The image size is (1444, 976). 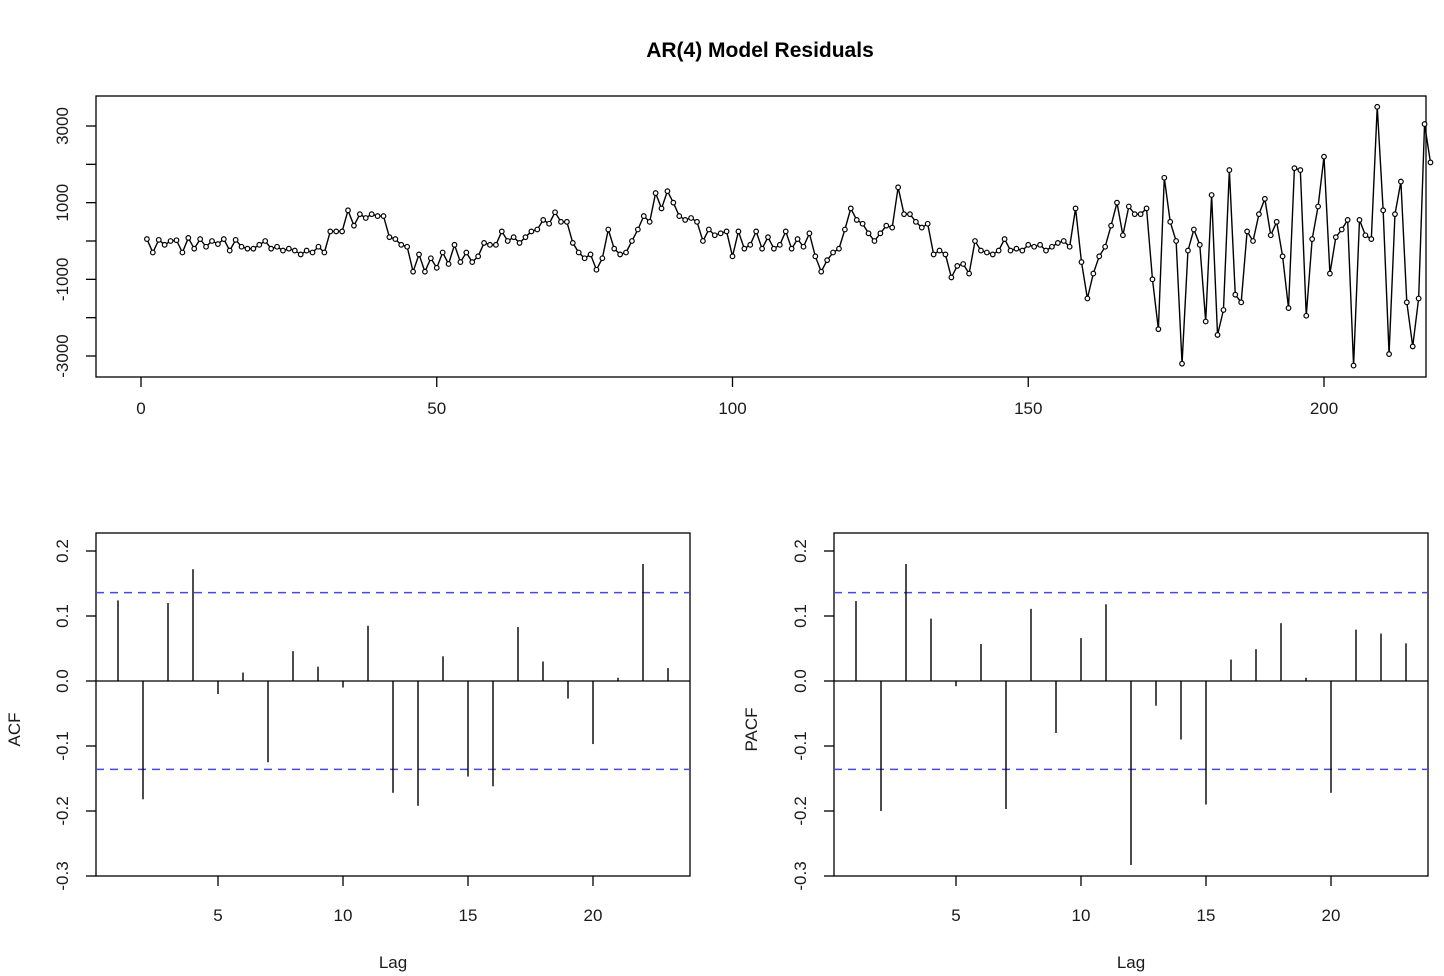 I want to click on x-axis: 0 50 100 150 200, so click(x=737, y=397).